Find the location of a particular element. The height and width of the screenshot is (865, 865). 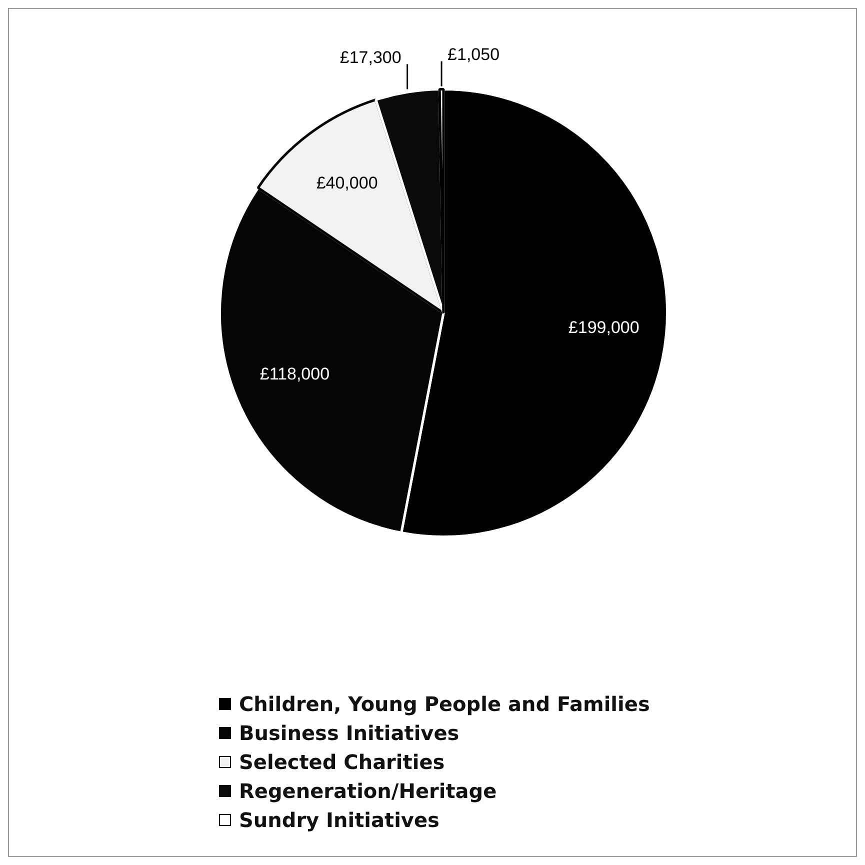

legend-label: Regeneration/Heritage is located at coordinates (368, 790).